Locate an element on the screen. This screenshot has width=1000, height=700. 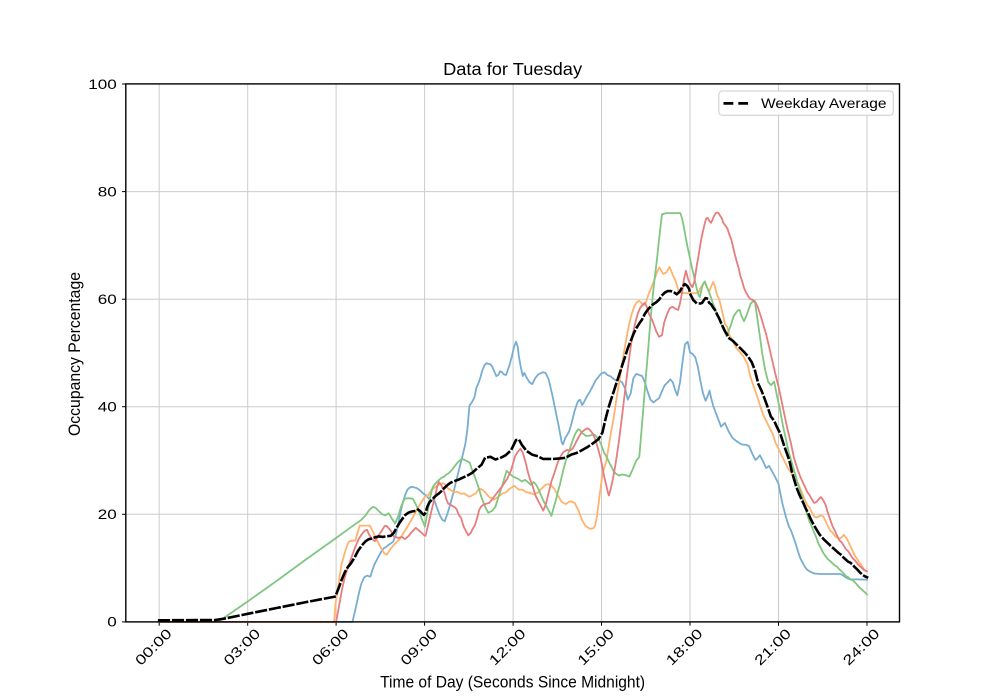
svg-text: 0 is located at coordinates (112, 622).